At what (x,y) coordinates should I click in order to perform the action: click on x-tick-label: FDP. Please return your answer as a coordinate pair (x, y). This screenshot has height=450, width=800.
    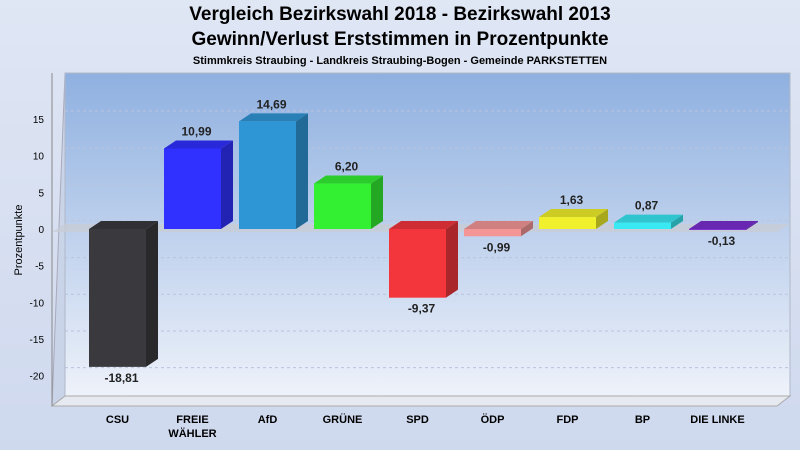
    Looking at the image, I should click on (568, 420).